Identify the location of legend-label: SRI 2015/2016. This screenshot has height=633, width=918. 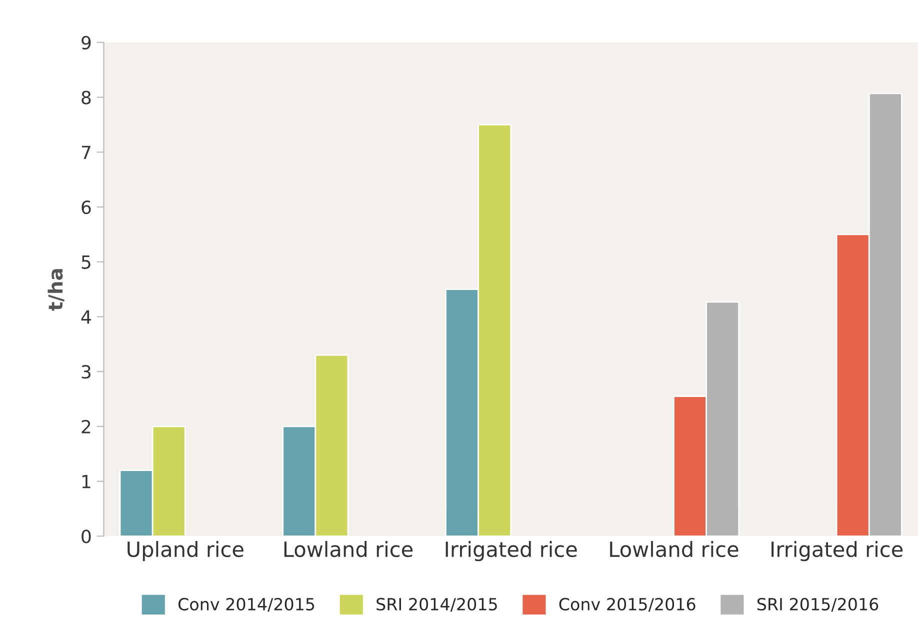
(817, 605).